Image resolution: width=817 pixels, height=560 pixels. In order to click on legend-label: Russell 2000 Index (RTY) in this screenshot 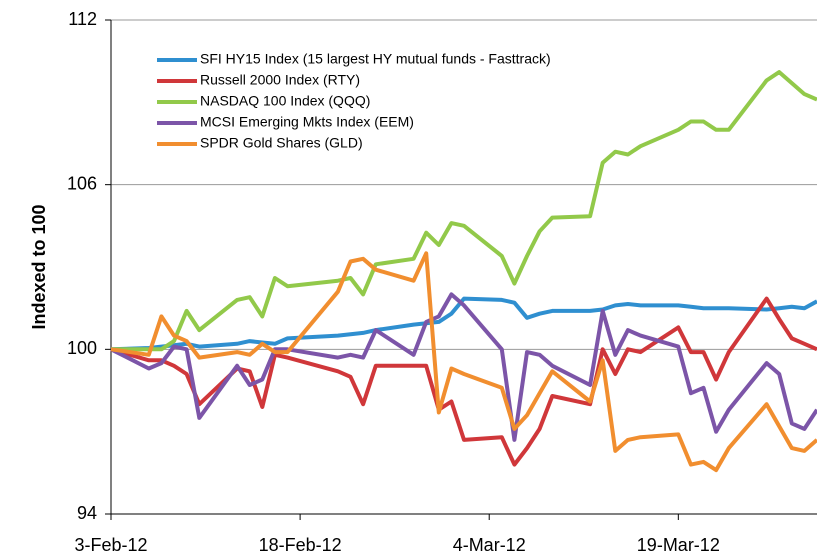, I will do `click(280, 80)`.